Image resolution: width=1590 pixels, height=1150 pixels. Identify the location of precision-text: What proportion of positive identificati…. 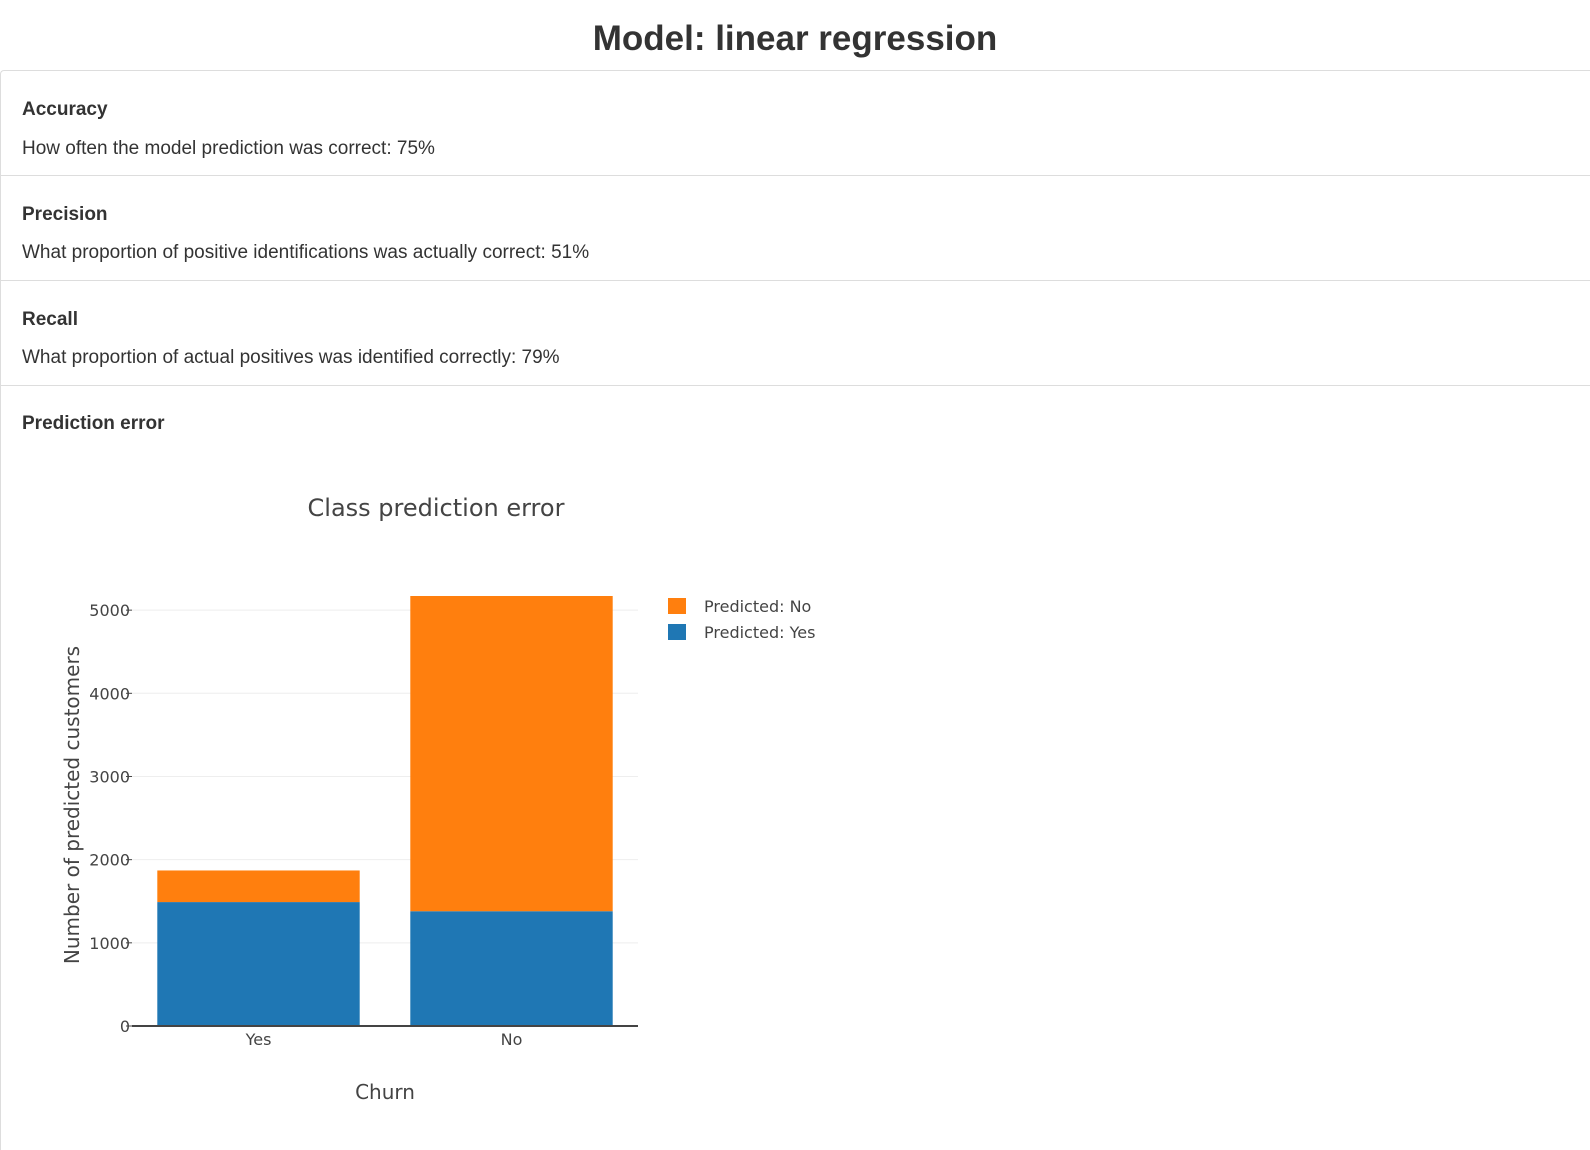
(306, 252).